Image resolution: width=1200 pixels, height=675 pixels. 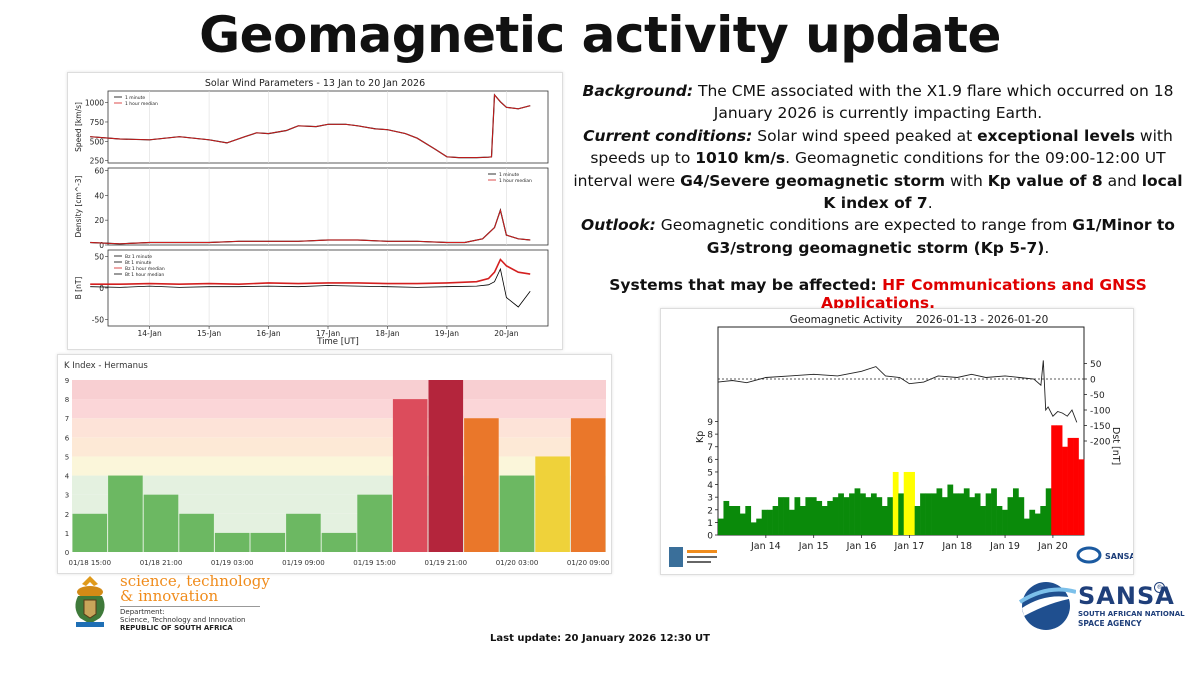 What do you see at coordinates (517, 563) in the screenshot?
I see `k-xtick-label: 01/20 03:00` at bounding box center [517, 563].